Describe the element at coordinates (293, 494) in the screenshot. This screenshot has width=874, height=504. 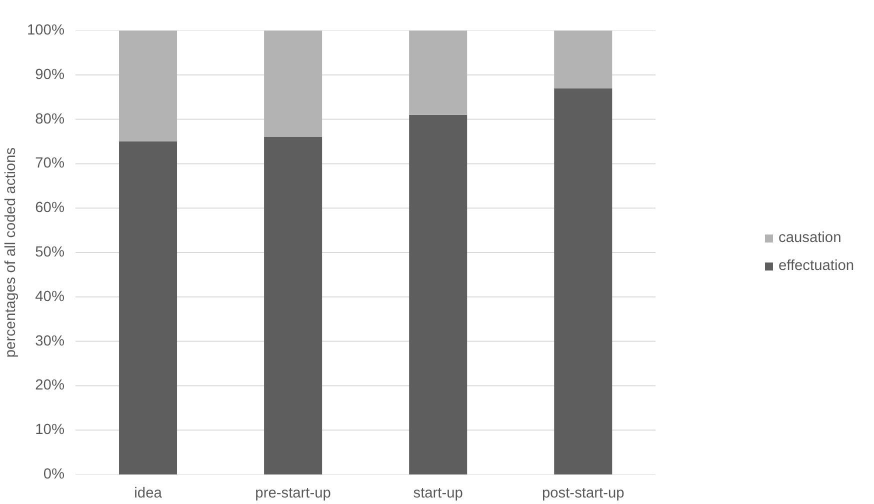
I see `x-tick-label: pre-start-up` at that location.